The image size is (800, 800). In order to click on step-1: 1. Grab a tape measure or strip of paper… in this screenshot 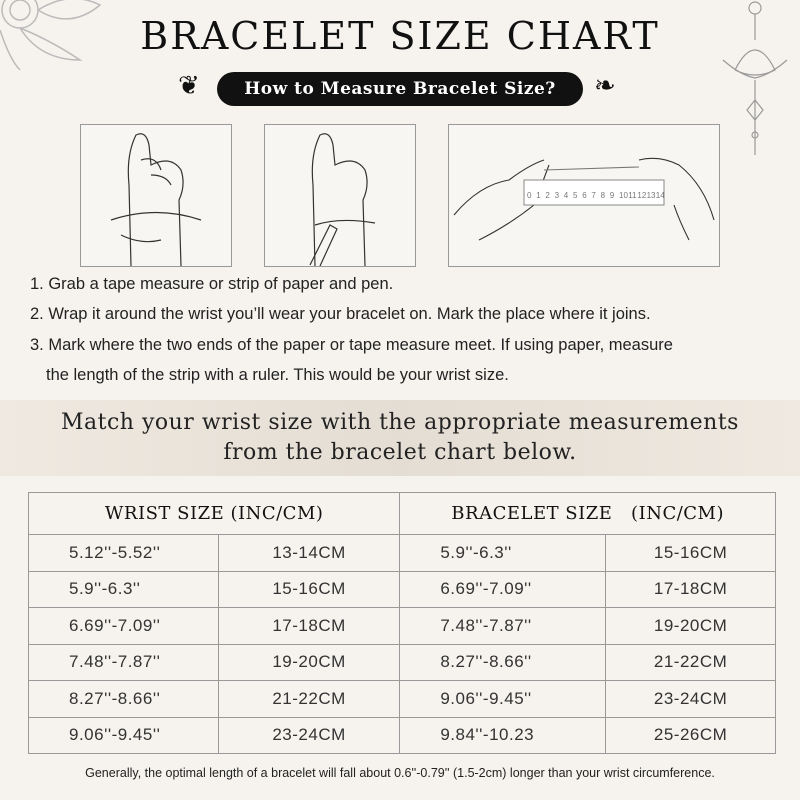, I will do `click(212, 284)`.